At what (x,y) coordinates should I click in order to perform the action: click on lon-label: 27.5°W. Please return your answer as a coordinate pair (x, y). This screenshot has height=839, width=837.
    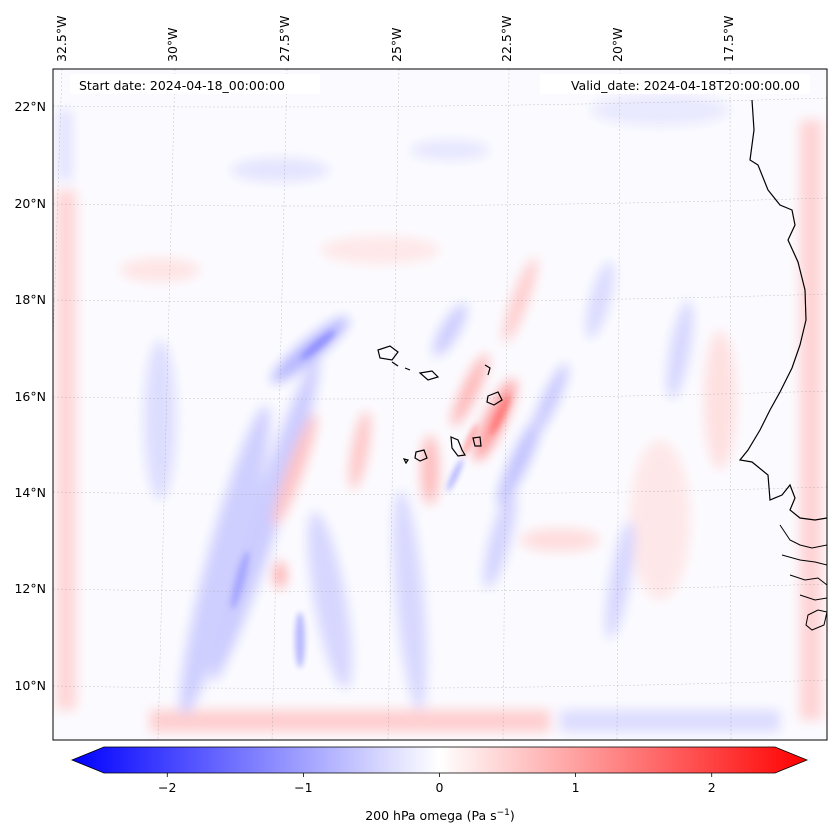
    Looking at the image, I should click on (284, 39).